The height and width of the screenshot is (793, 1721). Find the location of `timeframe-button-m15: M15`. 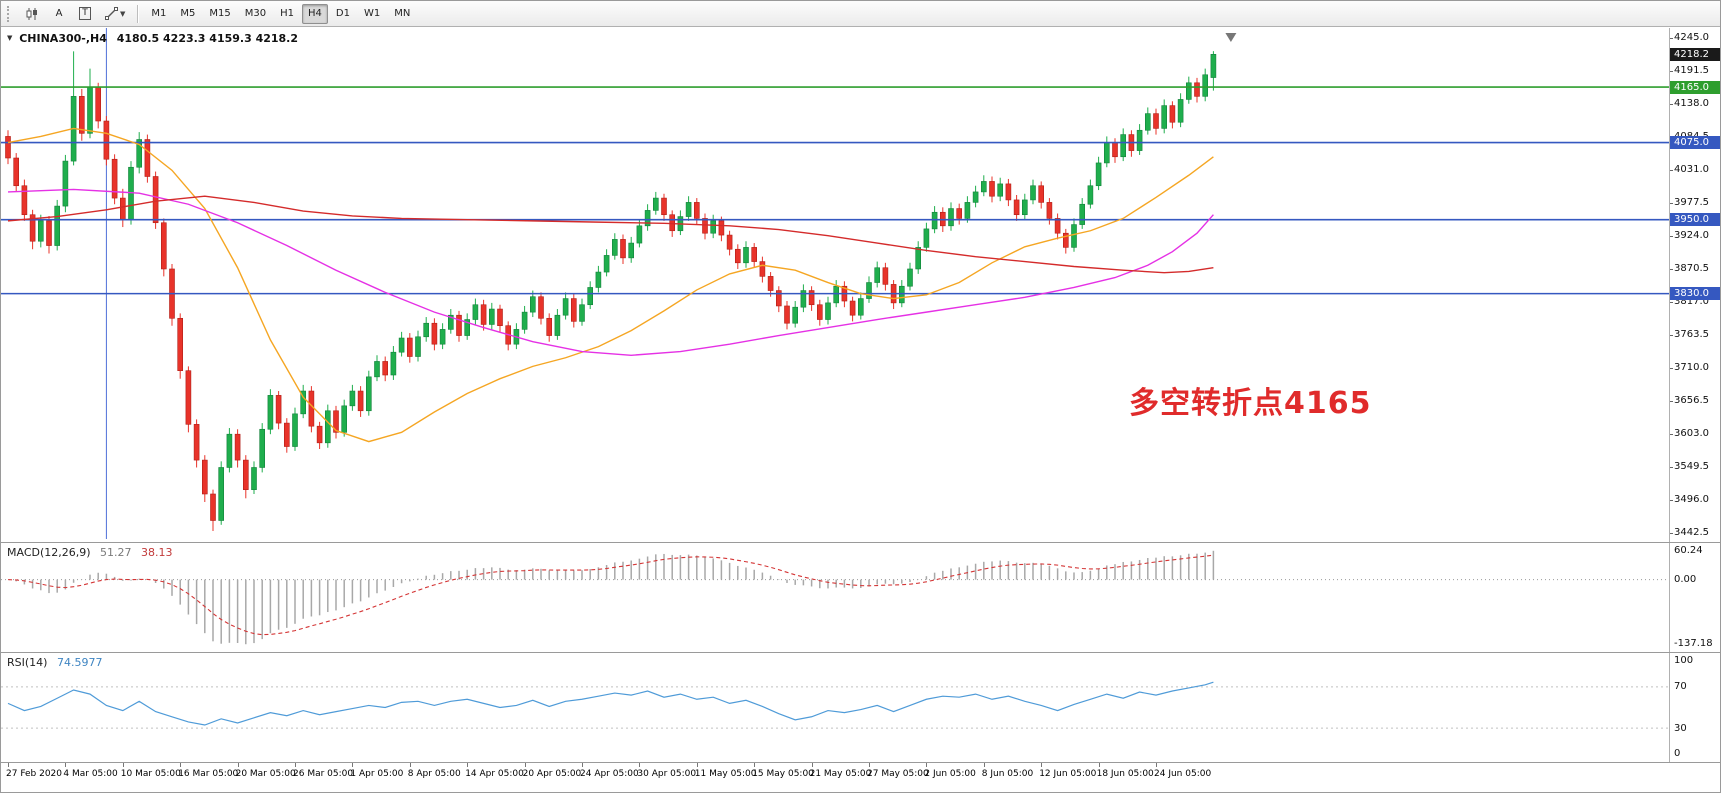

timeframe-button-m15: M15 is located at coordinates (219, 14).